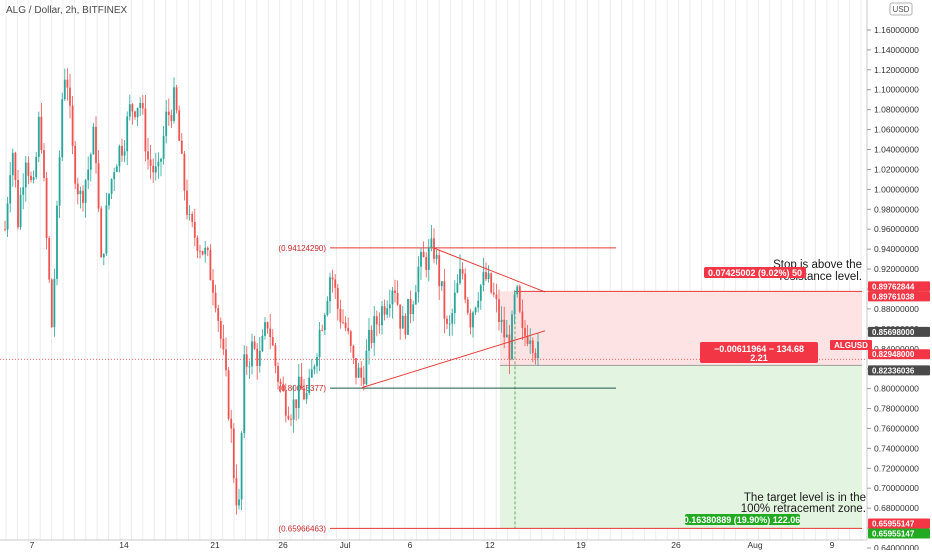 This screenshot has width=932, height=555. Describe the element at coordinates (893, 534) in the screenshot. I see `price-tag-label: 0.65955147` at that location.